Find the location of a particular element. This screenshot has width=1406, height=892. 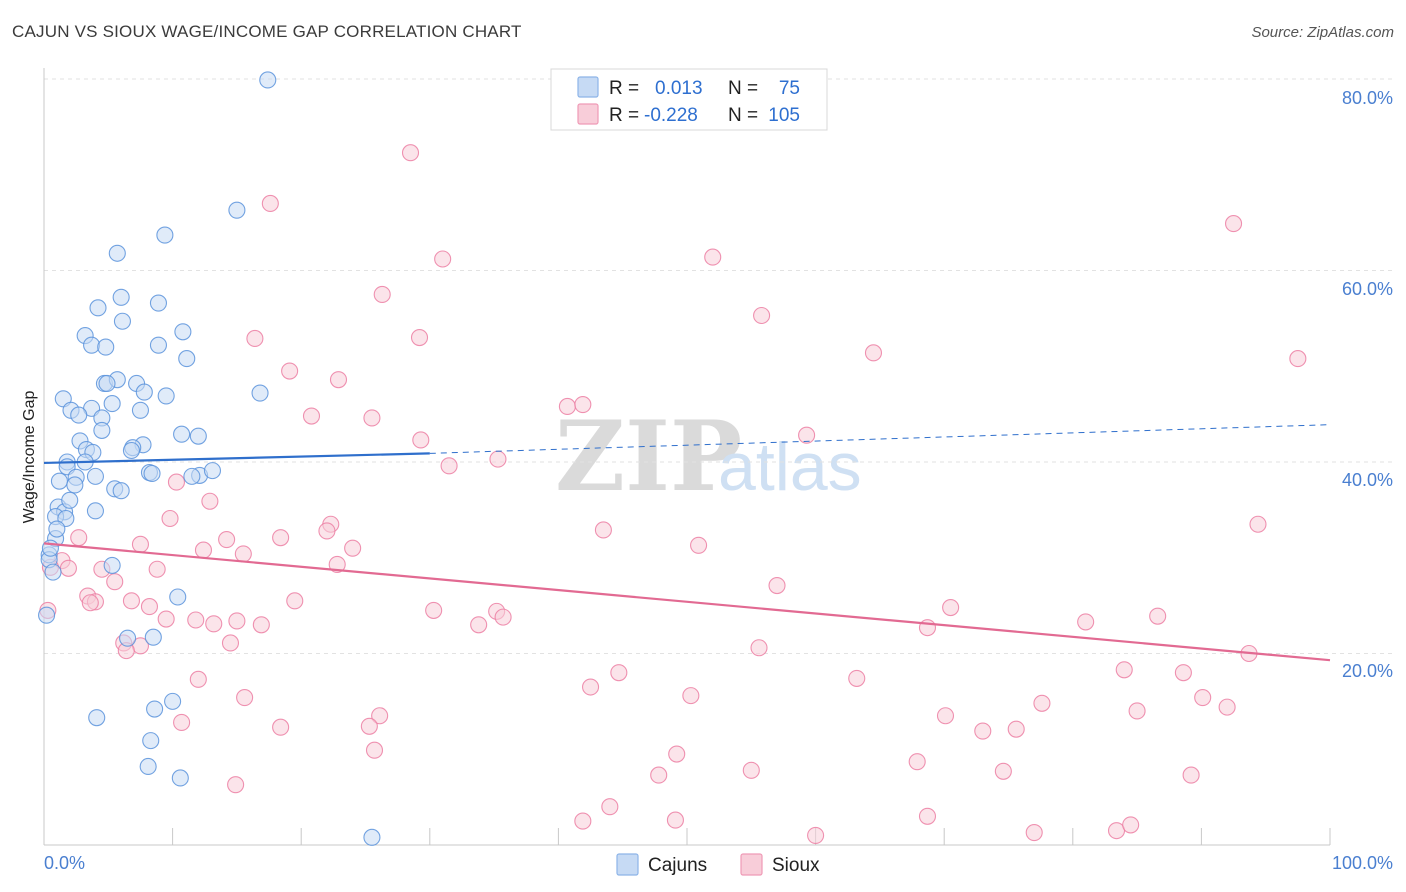

watermark-zip: ZIP is located at coordinates (648, 456).